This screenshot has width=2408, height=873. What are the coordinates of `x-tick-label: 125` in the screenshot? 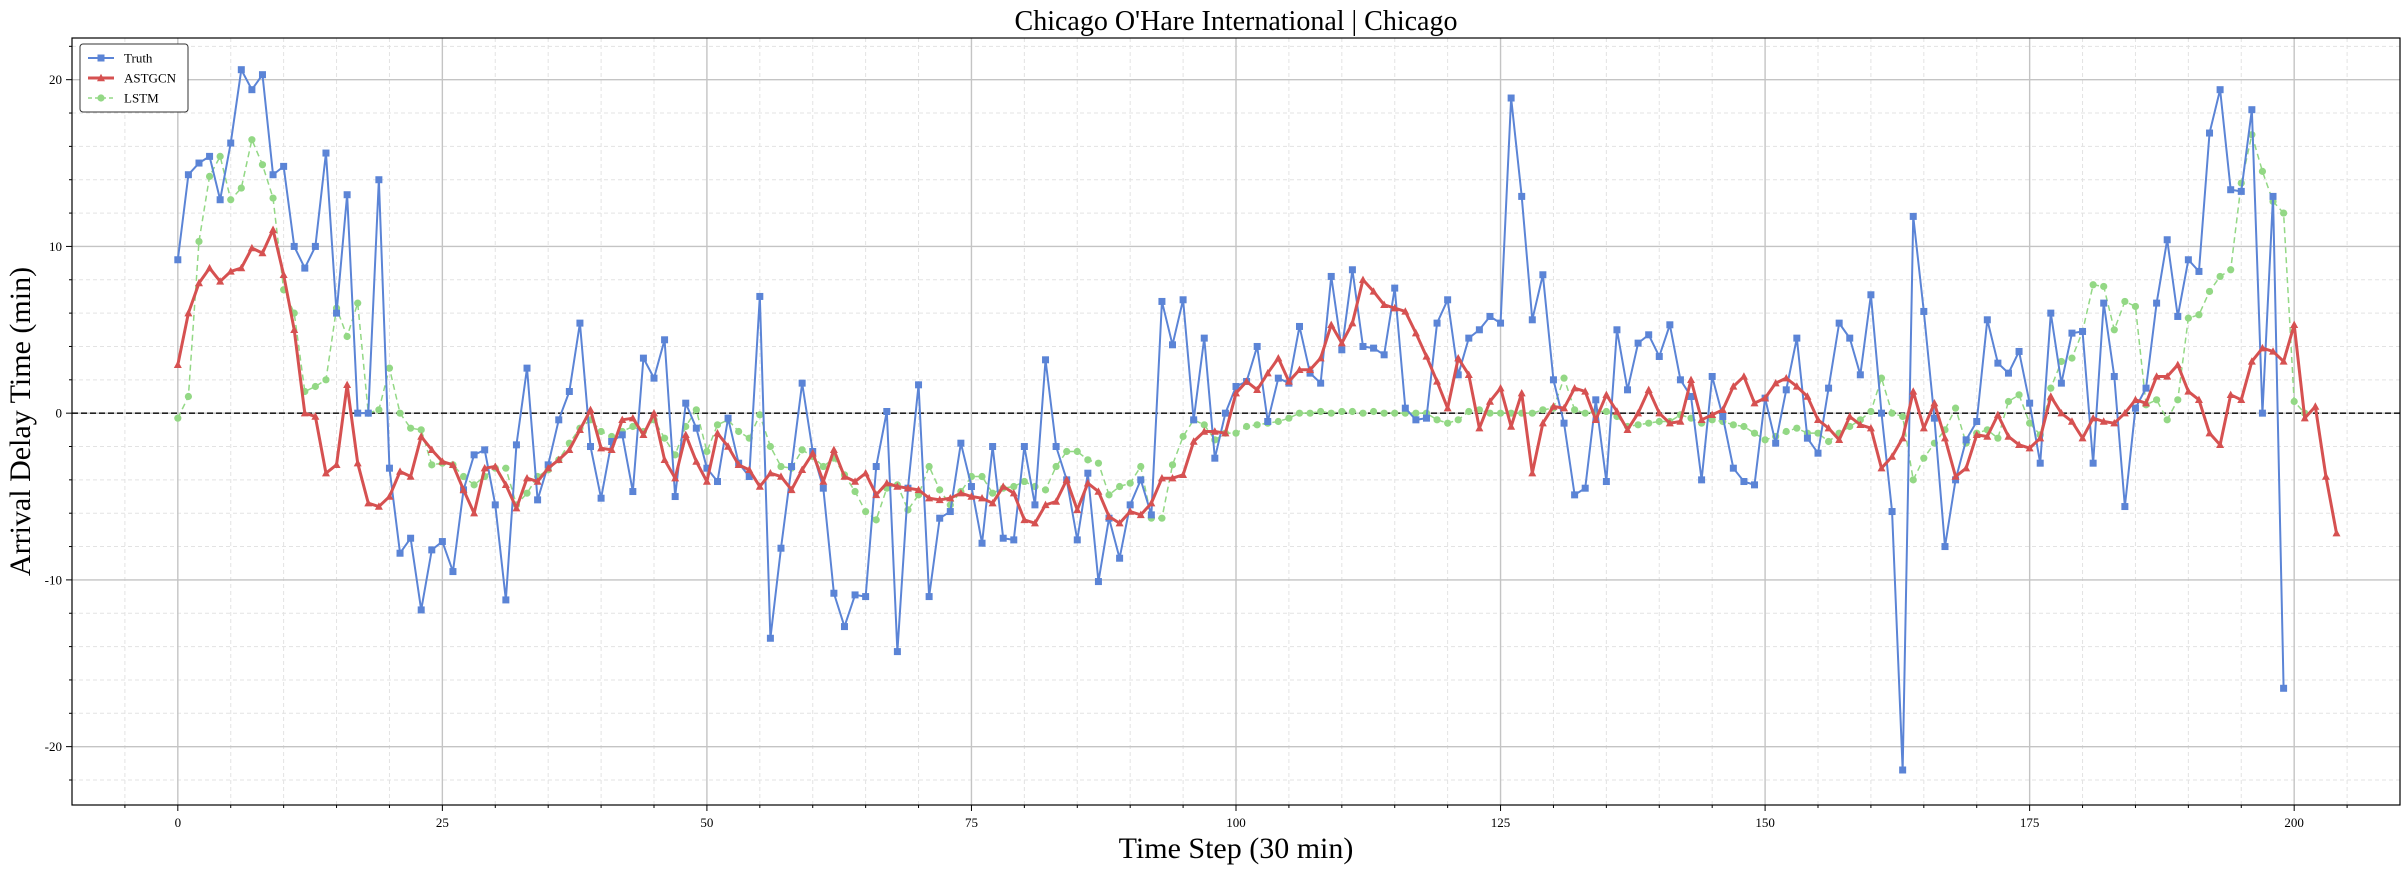 It's located at (1501, 822).